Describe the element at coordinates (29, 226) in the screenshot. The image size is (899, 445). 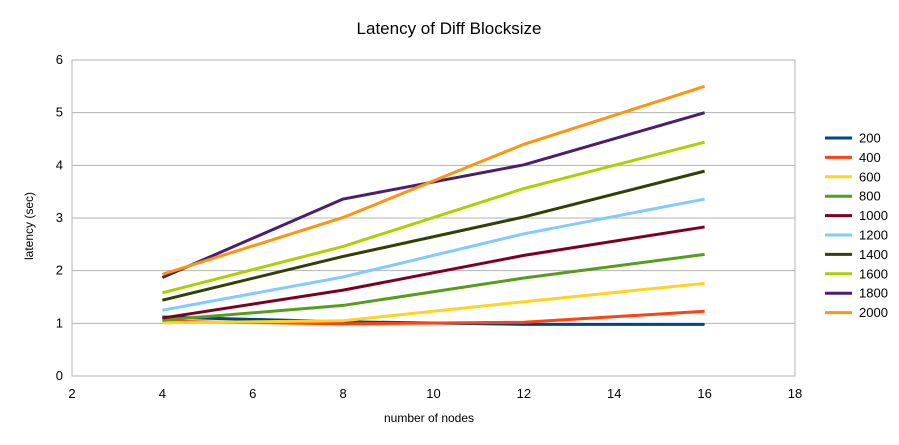
I see `y-axis-title: latency (sec)` at that location.